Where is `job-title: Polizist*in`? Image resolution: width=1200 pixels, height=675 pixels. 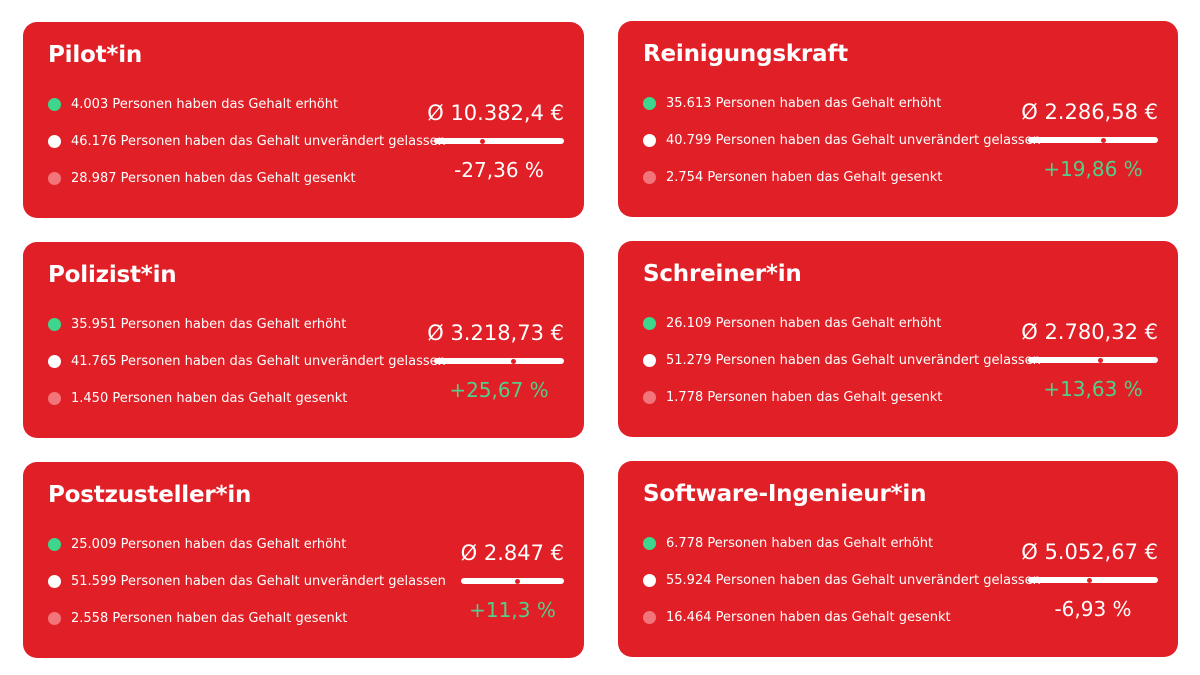
job-title: Polizist*in is located at coordinates (112, 275).